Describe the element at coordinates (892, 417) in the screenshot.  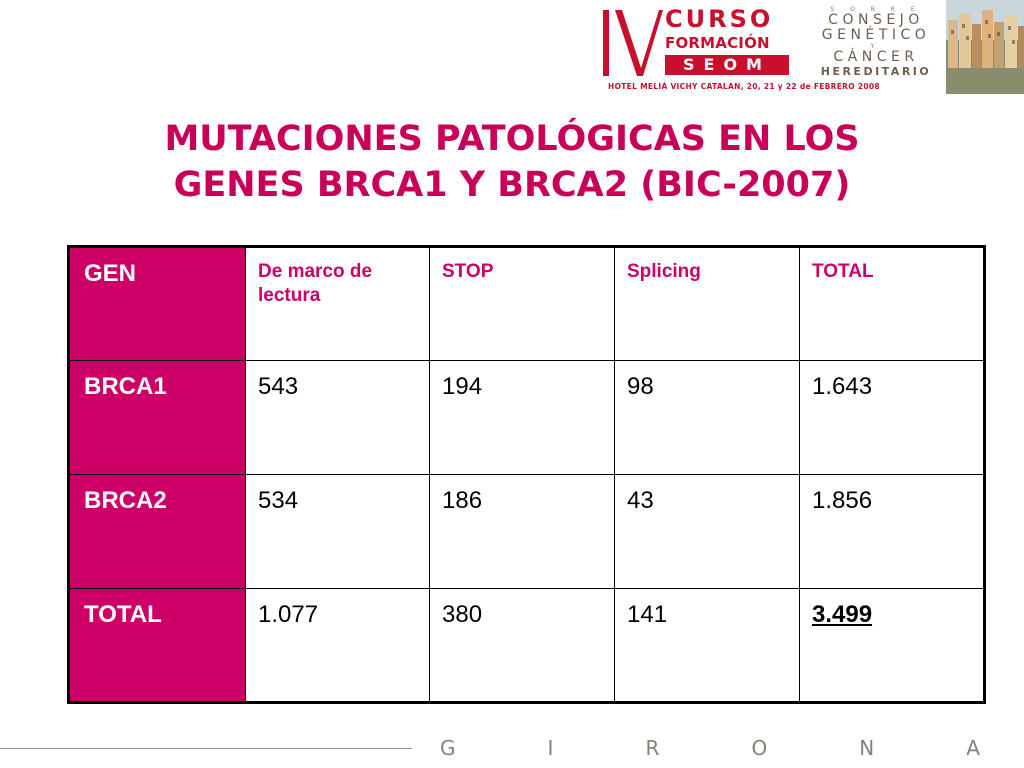
I see `value-cell: 1.643` at that location.